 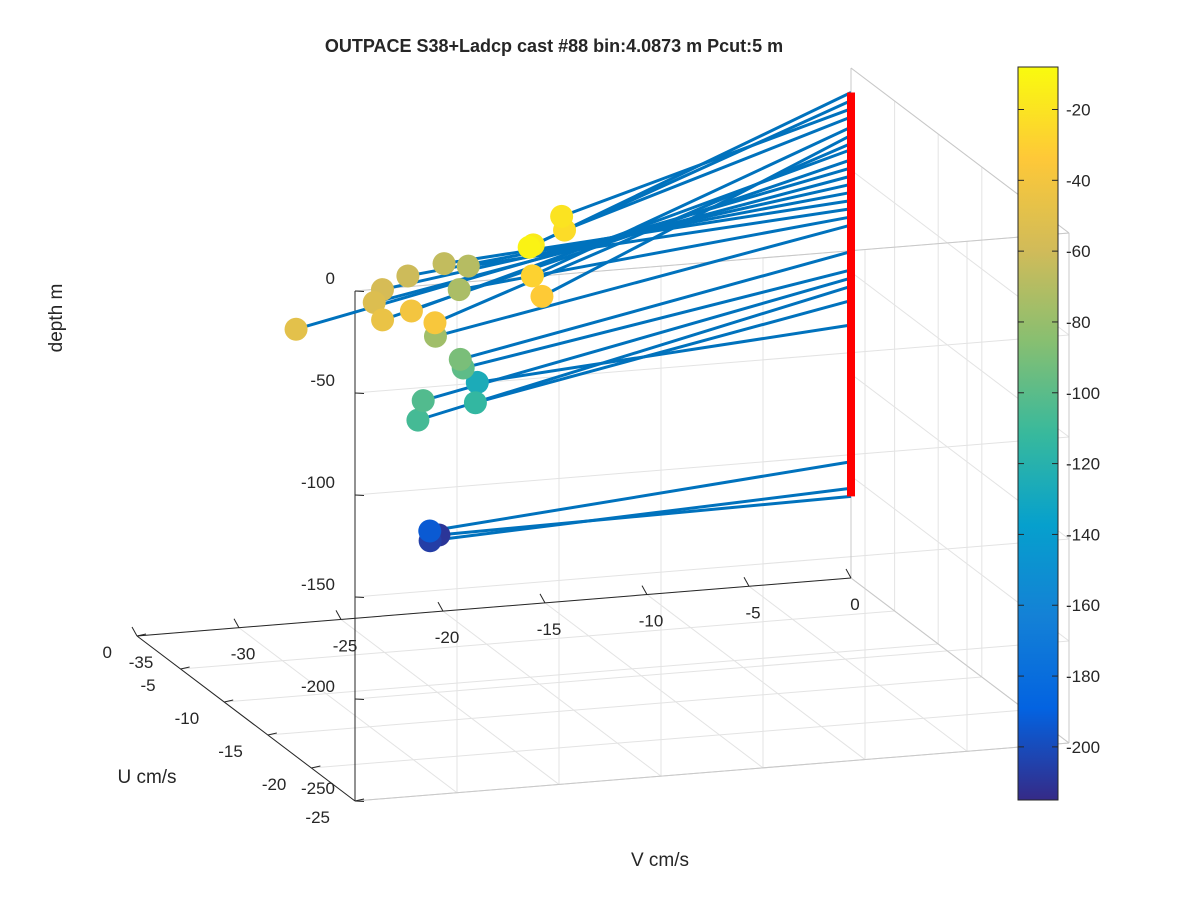 I want to click on z-tick-label: -150, so click(x=318, y=584).